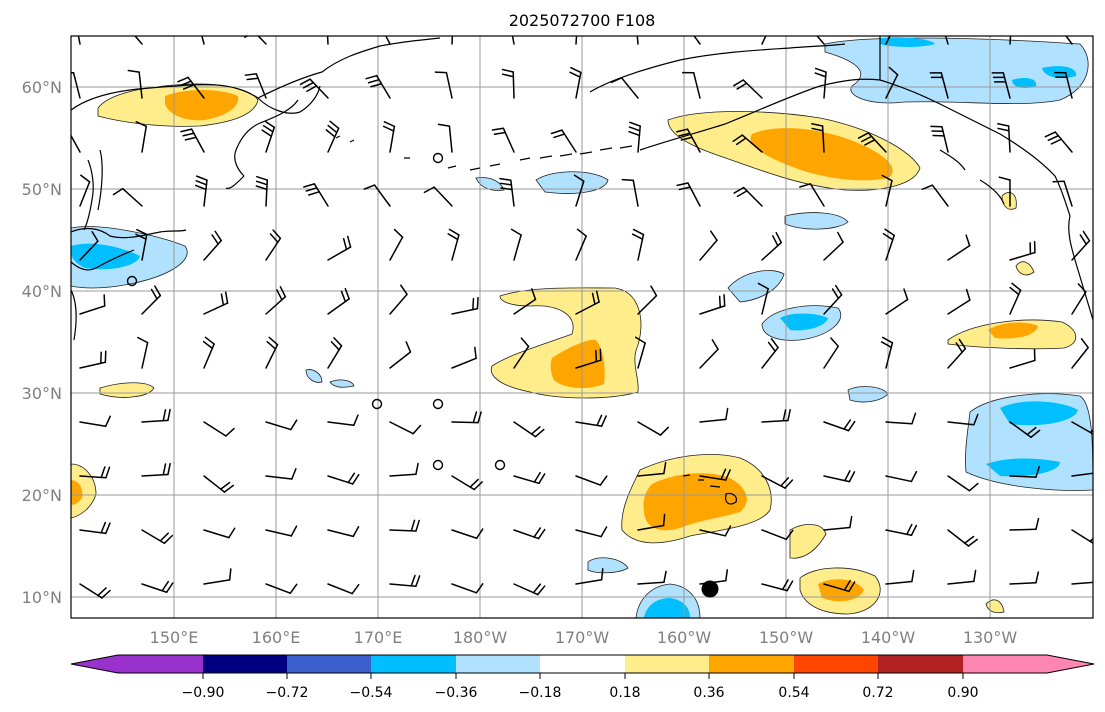  I want to click on colorbar-min-extend, so click(94, 664).